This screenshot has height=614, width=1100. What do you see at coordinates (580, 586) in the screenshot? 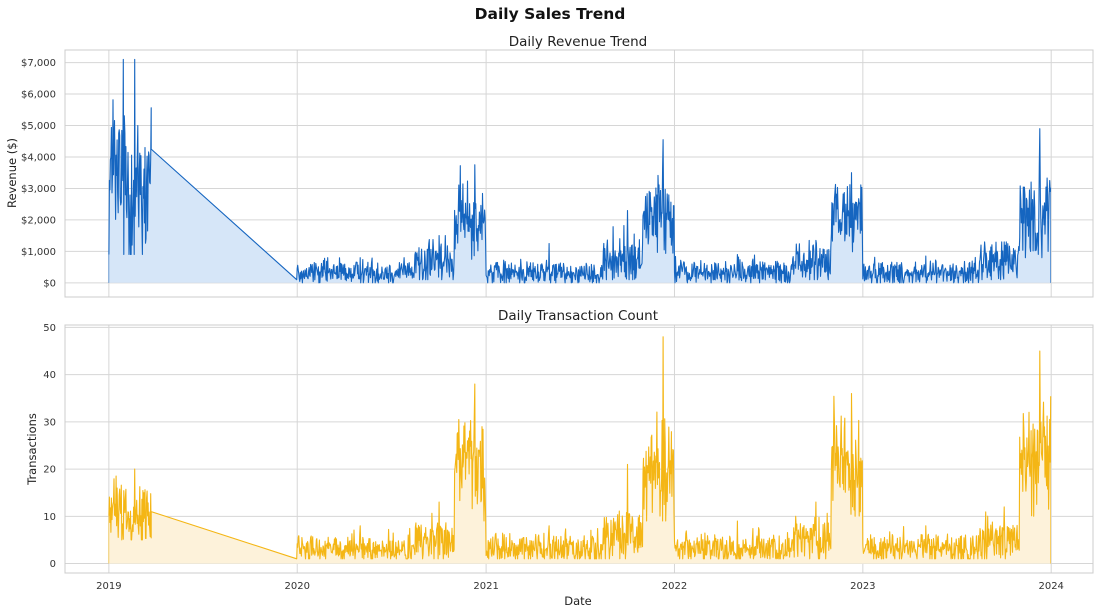
I see `transactions-x-ticks: 2019 2020 2021 2022 2023 2024` at bounding box center [580, 586].